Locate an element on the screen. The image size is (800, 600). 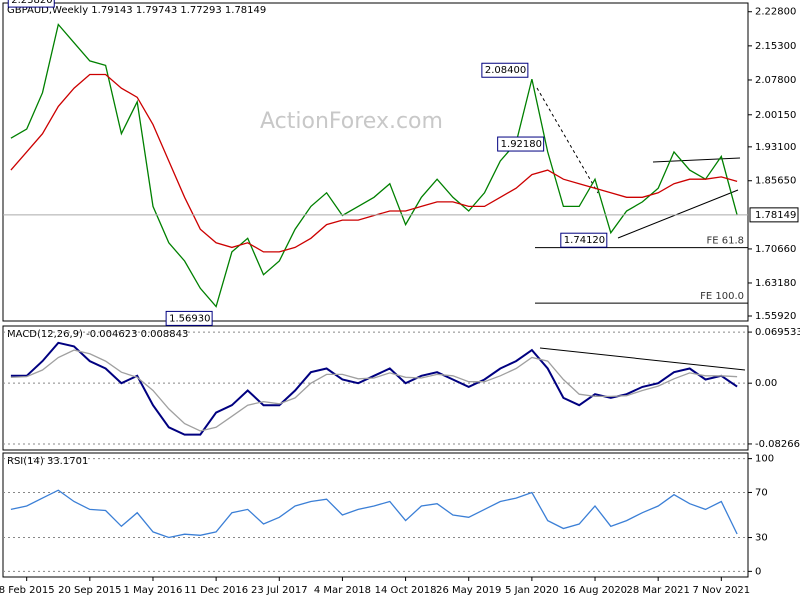
y-tick-label: 2.00150 is located at coordinates (775, 115).